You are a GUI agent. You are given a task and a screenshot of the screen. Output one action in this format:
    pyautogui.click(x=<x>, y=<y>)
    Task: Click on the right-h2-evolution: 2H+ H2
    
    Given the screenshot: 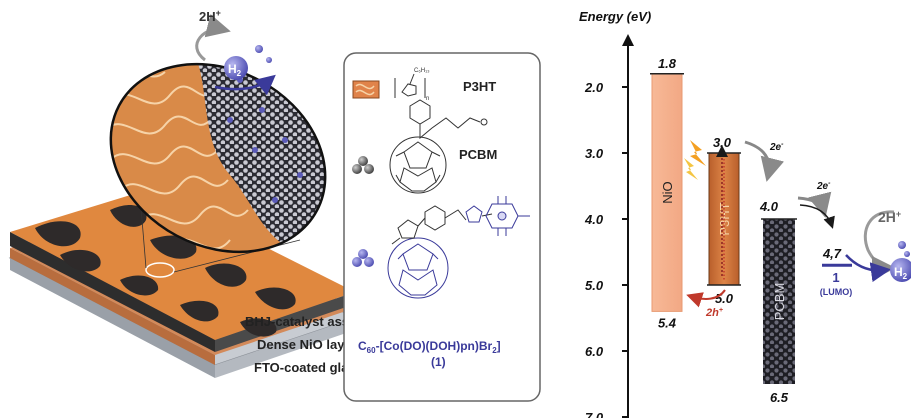 What is the action you would take?
    pyautogui.click(x=878, y=246)
    